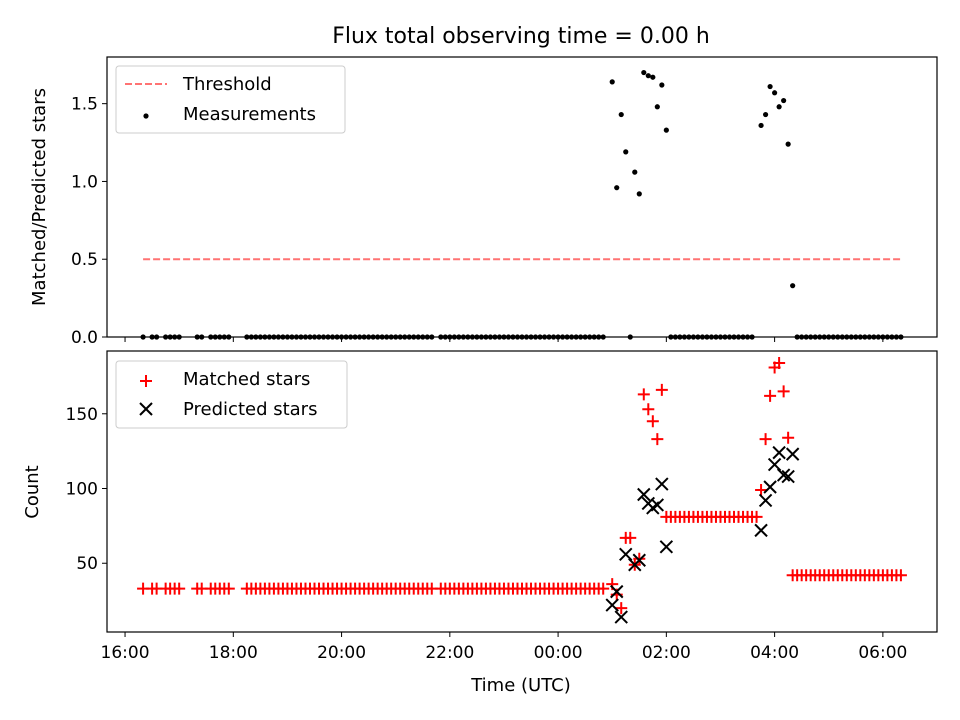 The image size is (960, 720). Describe the element at coordinates (32, 491) in the screenshot. I see `count-y-label: Count` at that location.